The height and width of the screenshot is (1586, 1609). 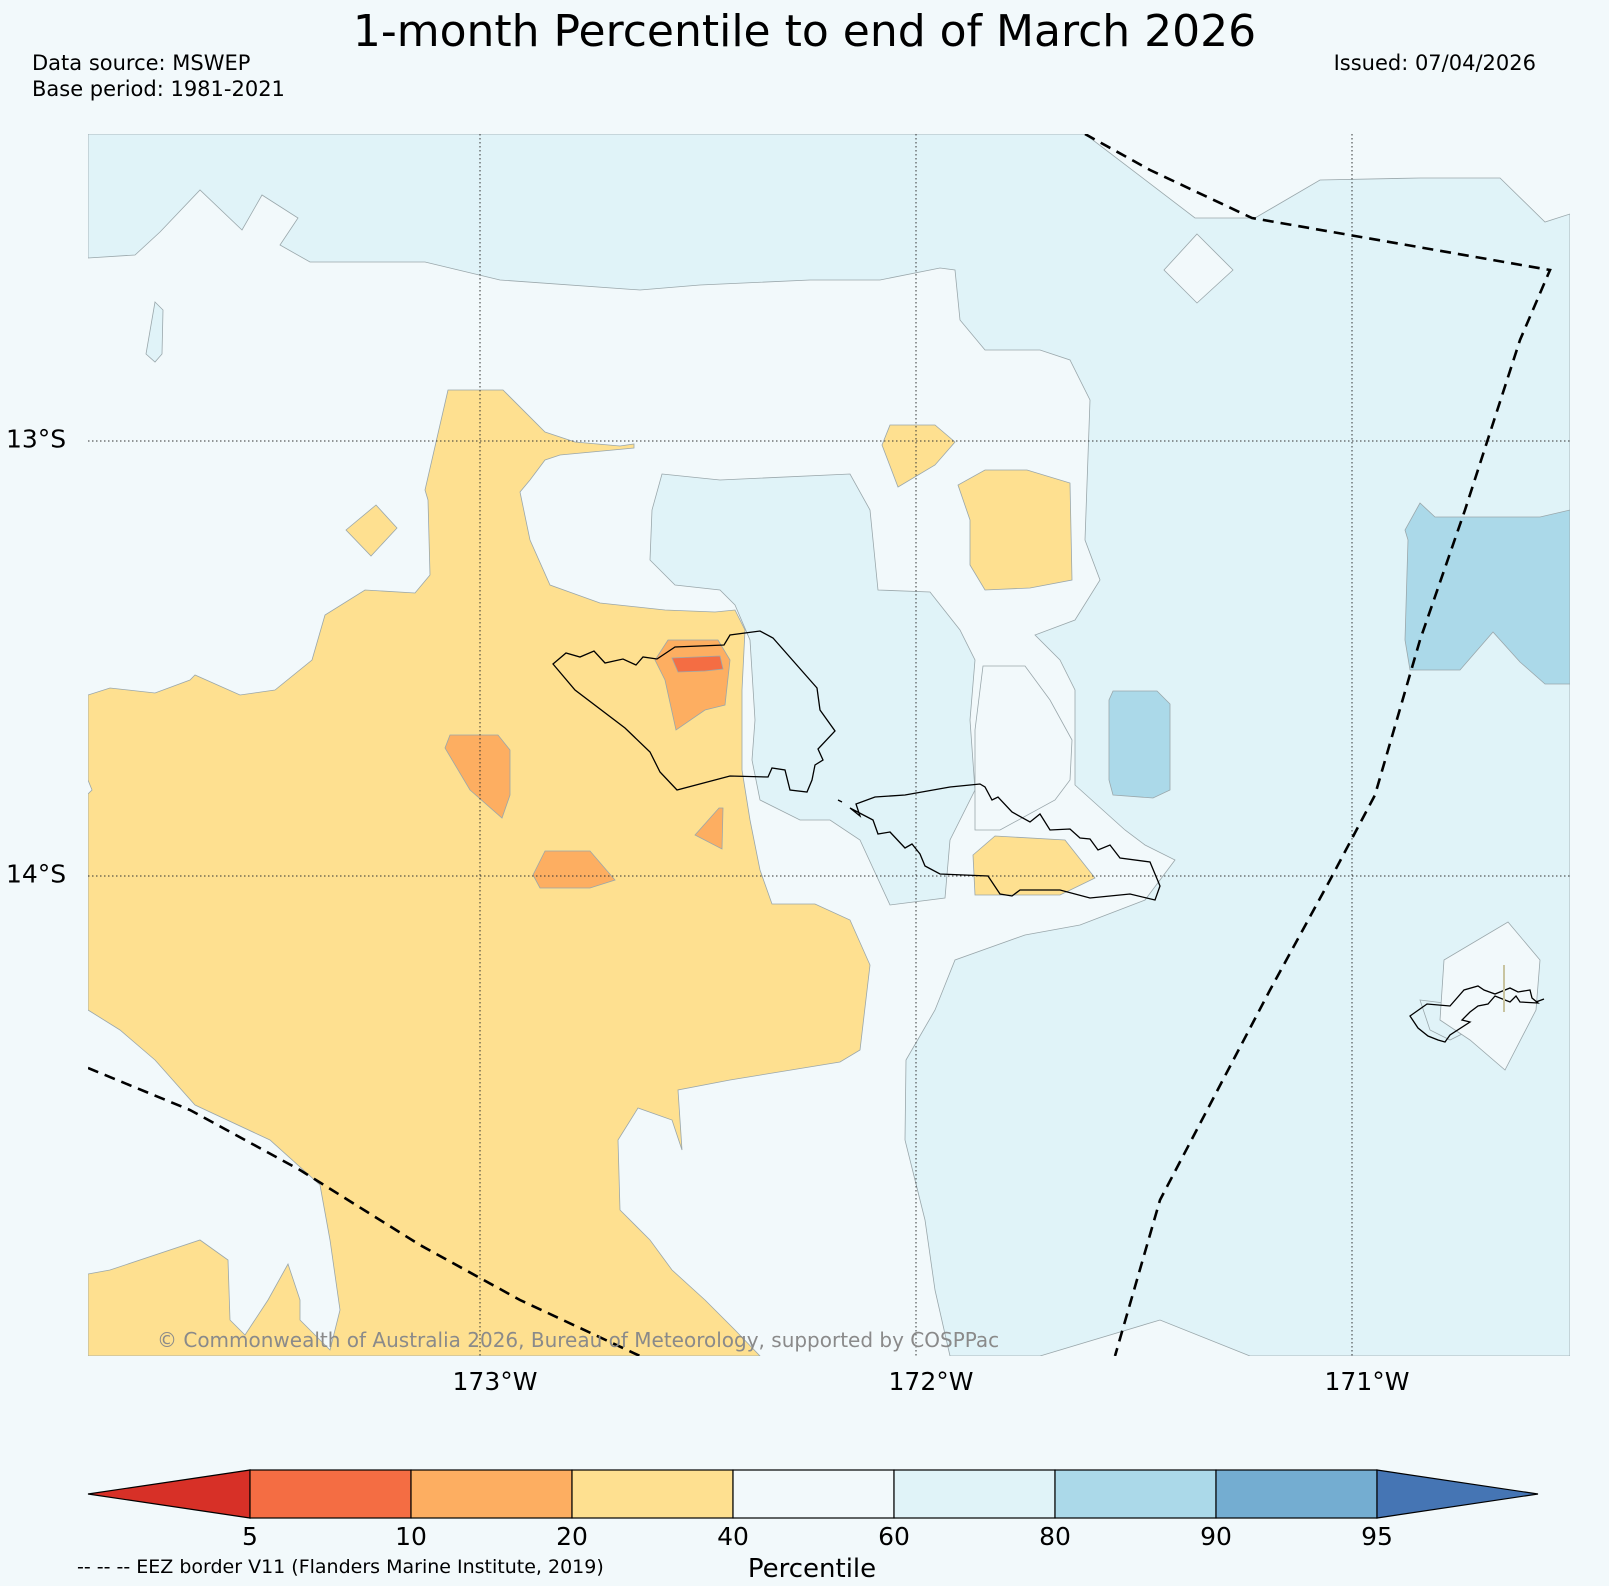 I want to click on base-period-text: Base period: 1981-2021, so click(x=158, y=89).